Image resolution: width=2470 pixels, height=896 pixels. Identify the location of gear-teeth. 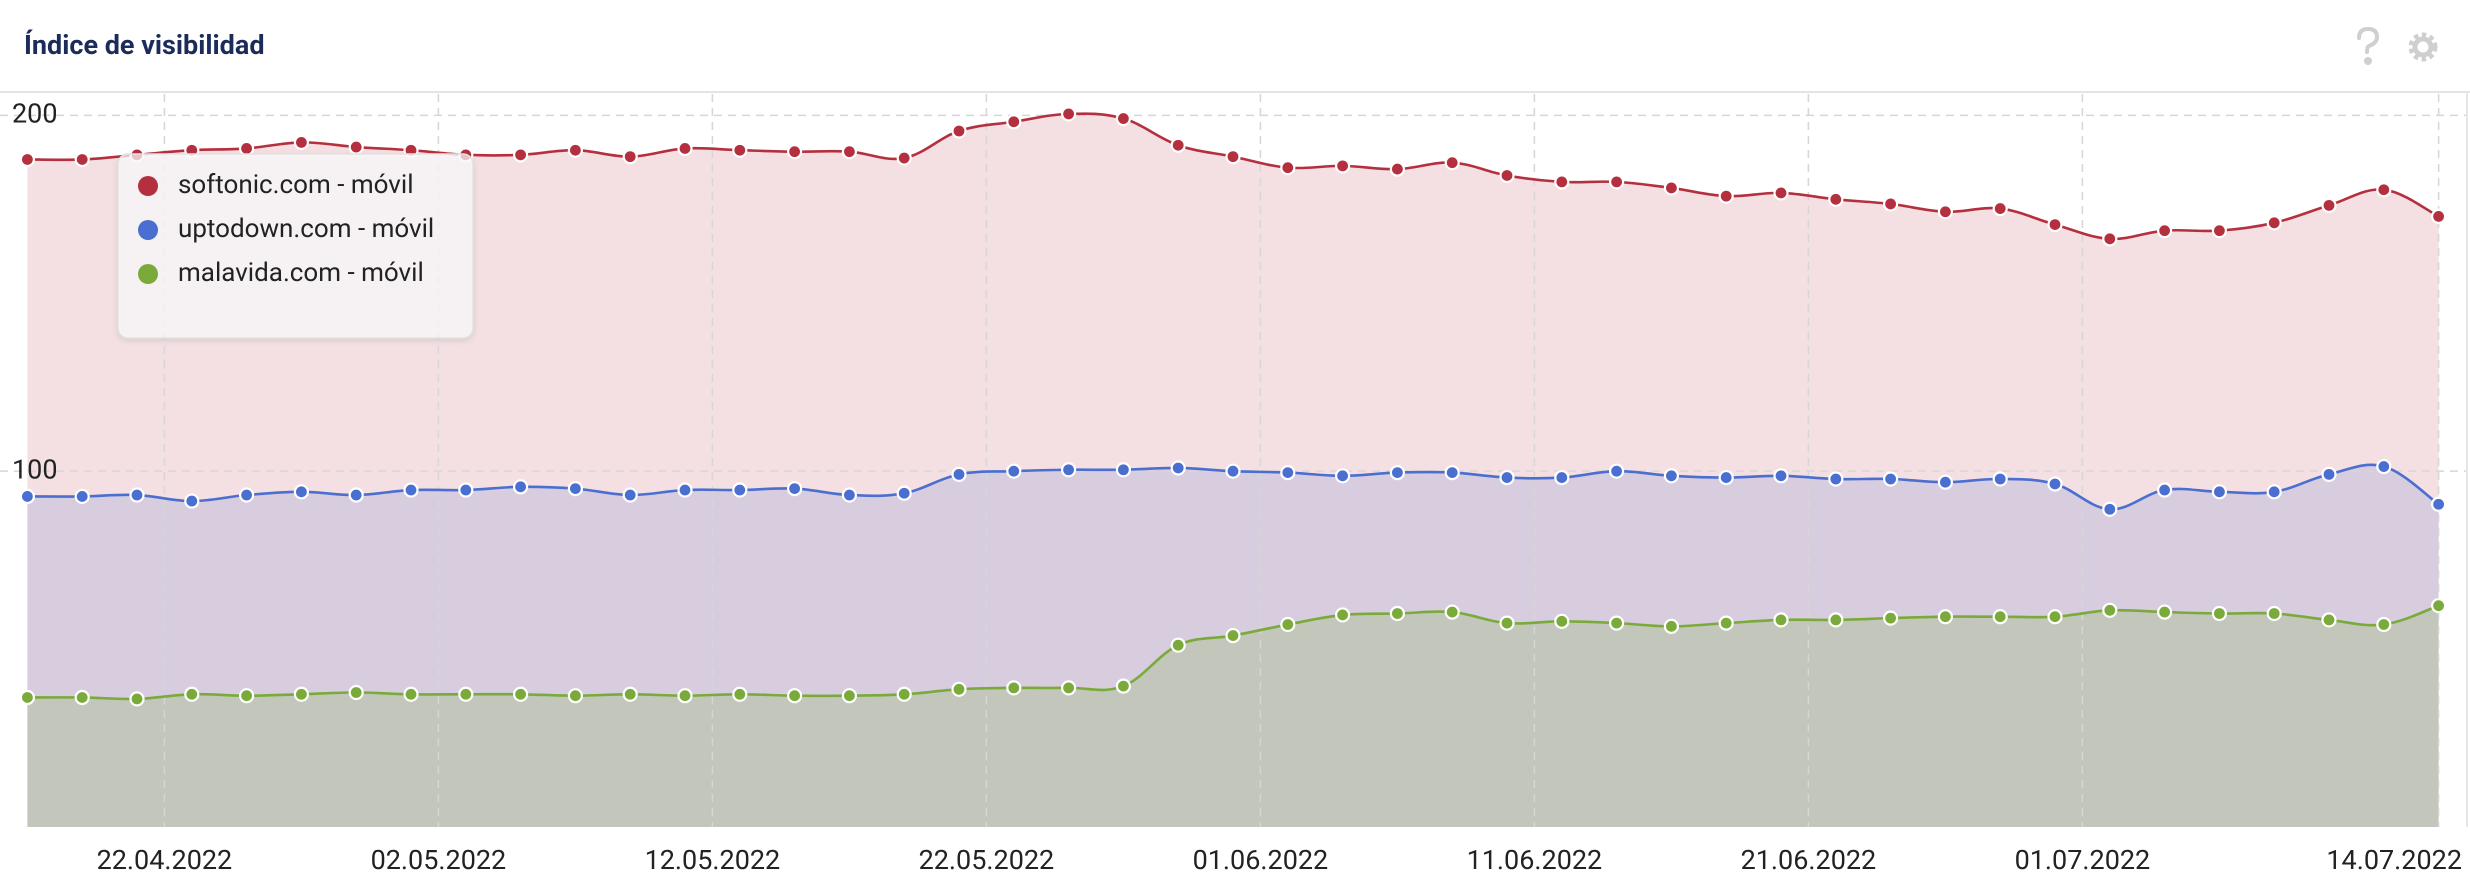
(2423, 47).